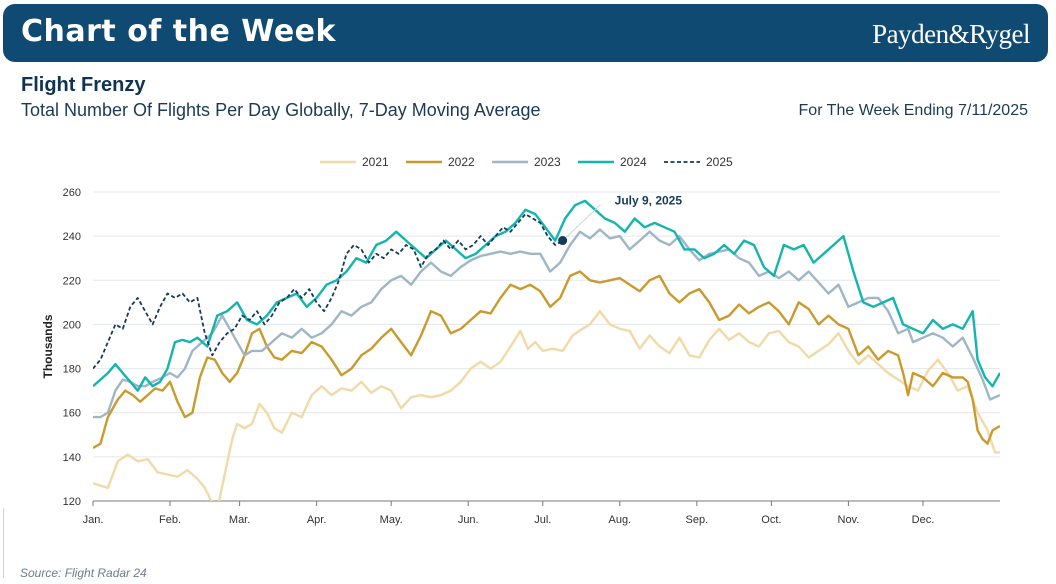  What do you see at coordinates (178, 31) in the screenshot?
I see `banner-title: Chart of the Week` at bounding box center [178, 31].